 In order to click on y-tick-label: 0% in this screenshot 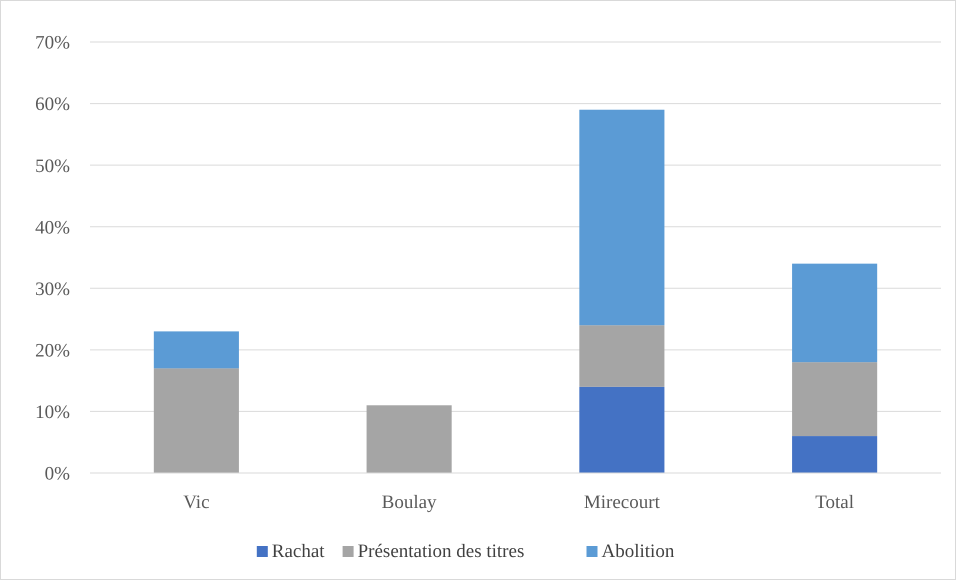, I will do `click(57, 474)`.